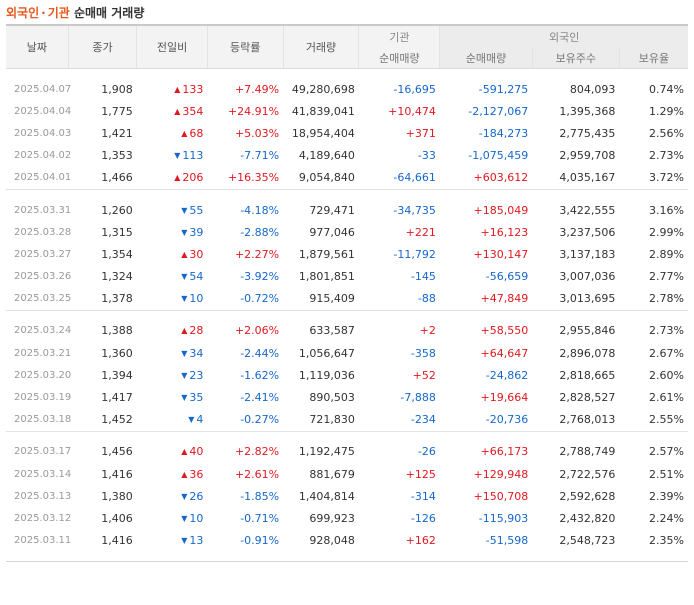 The height and width of the screenshot is (605, 694). Describe the element at coordinates (666, 331) in the screenshot. I see `ratio-cell: 2.73%` at that location.